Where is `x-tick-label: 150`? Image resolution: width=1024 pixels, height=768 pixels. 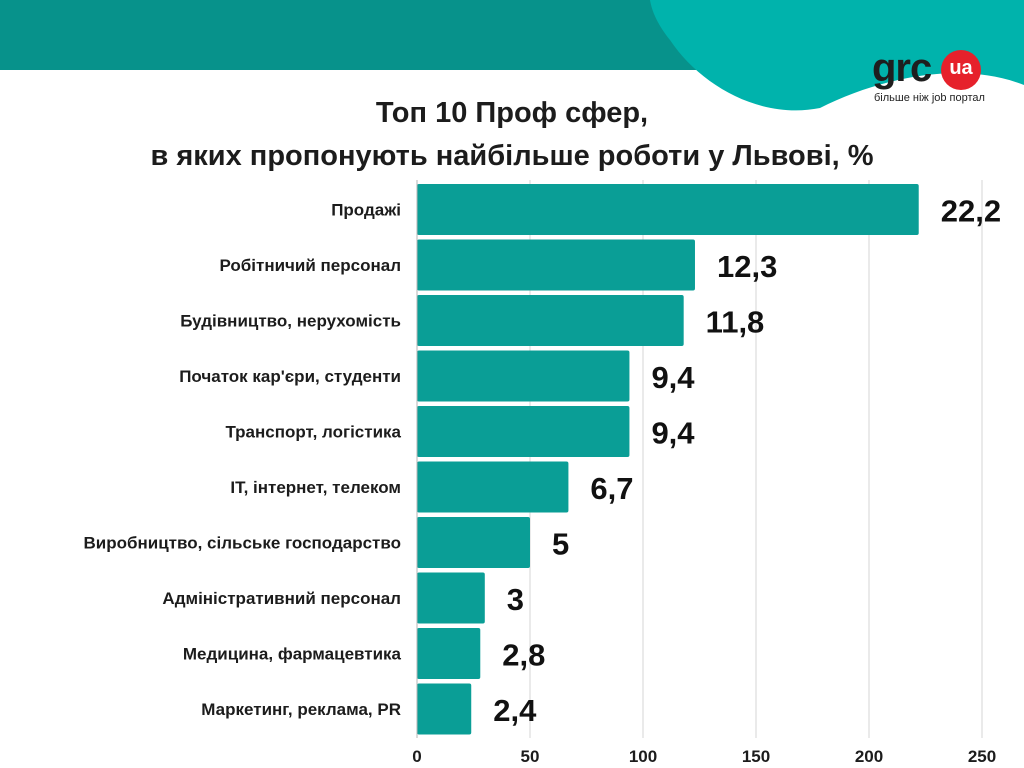
x-tick-label: 150 is located at coordinates (756, 756).